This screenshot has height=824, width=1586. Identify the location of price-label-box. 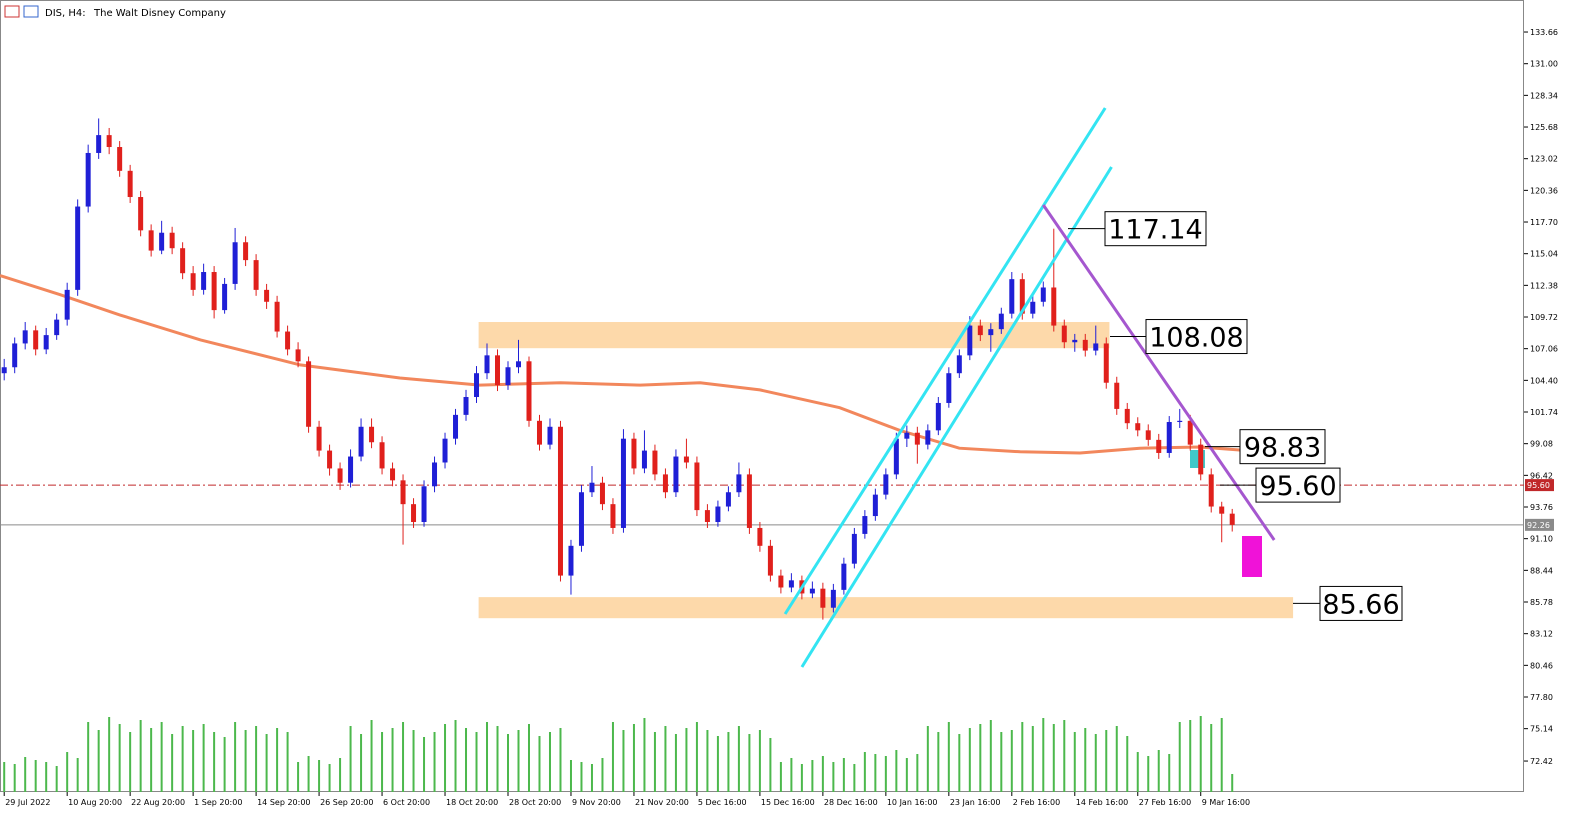
(1298, 485).